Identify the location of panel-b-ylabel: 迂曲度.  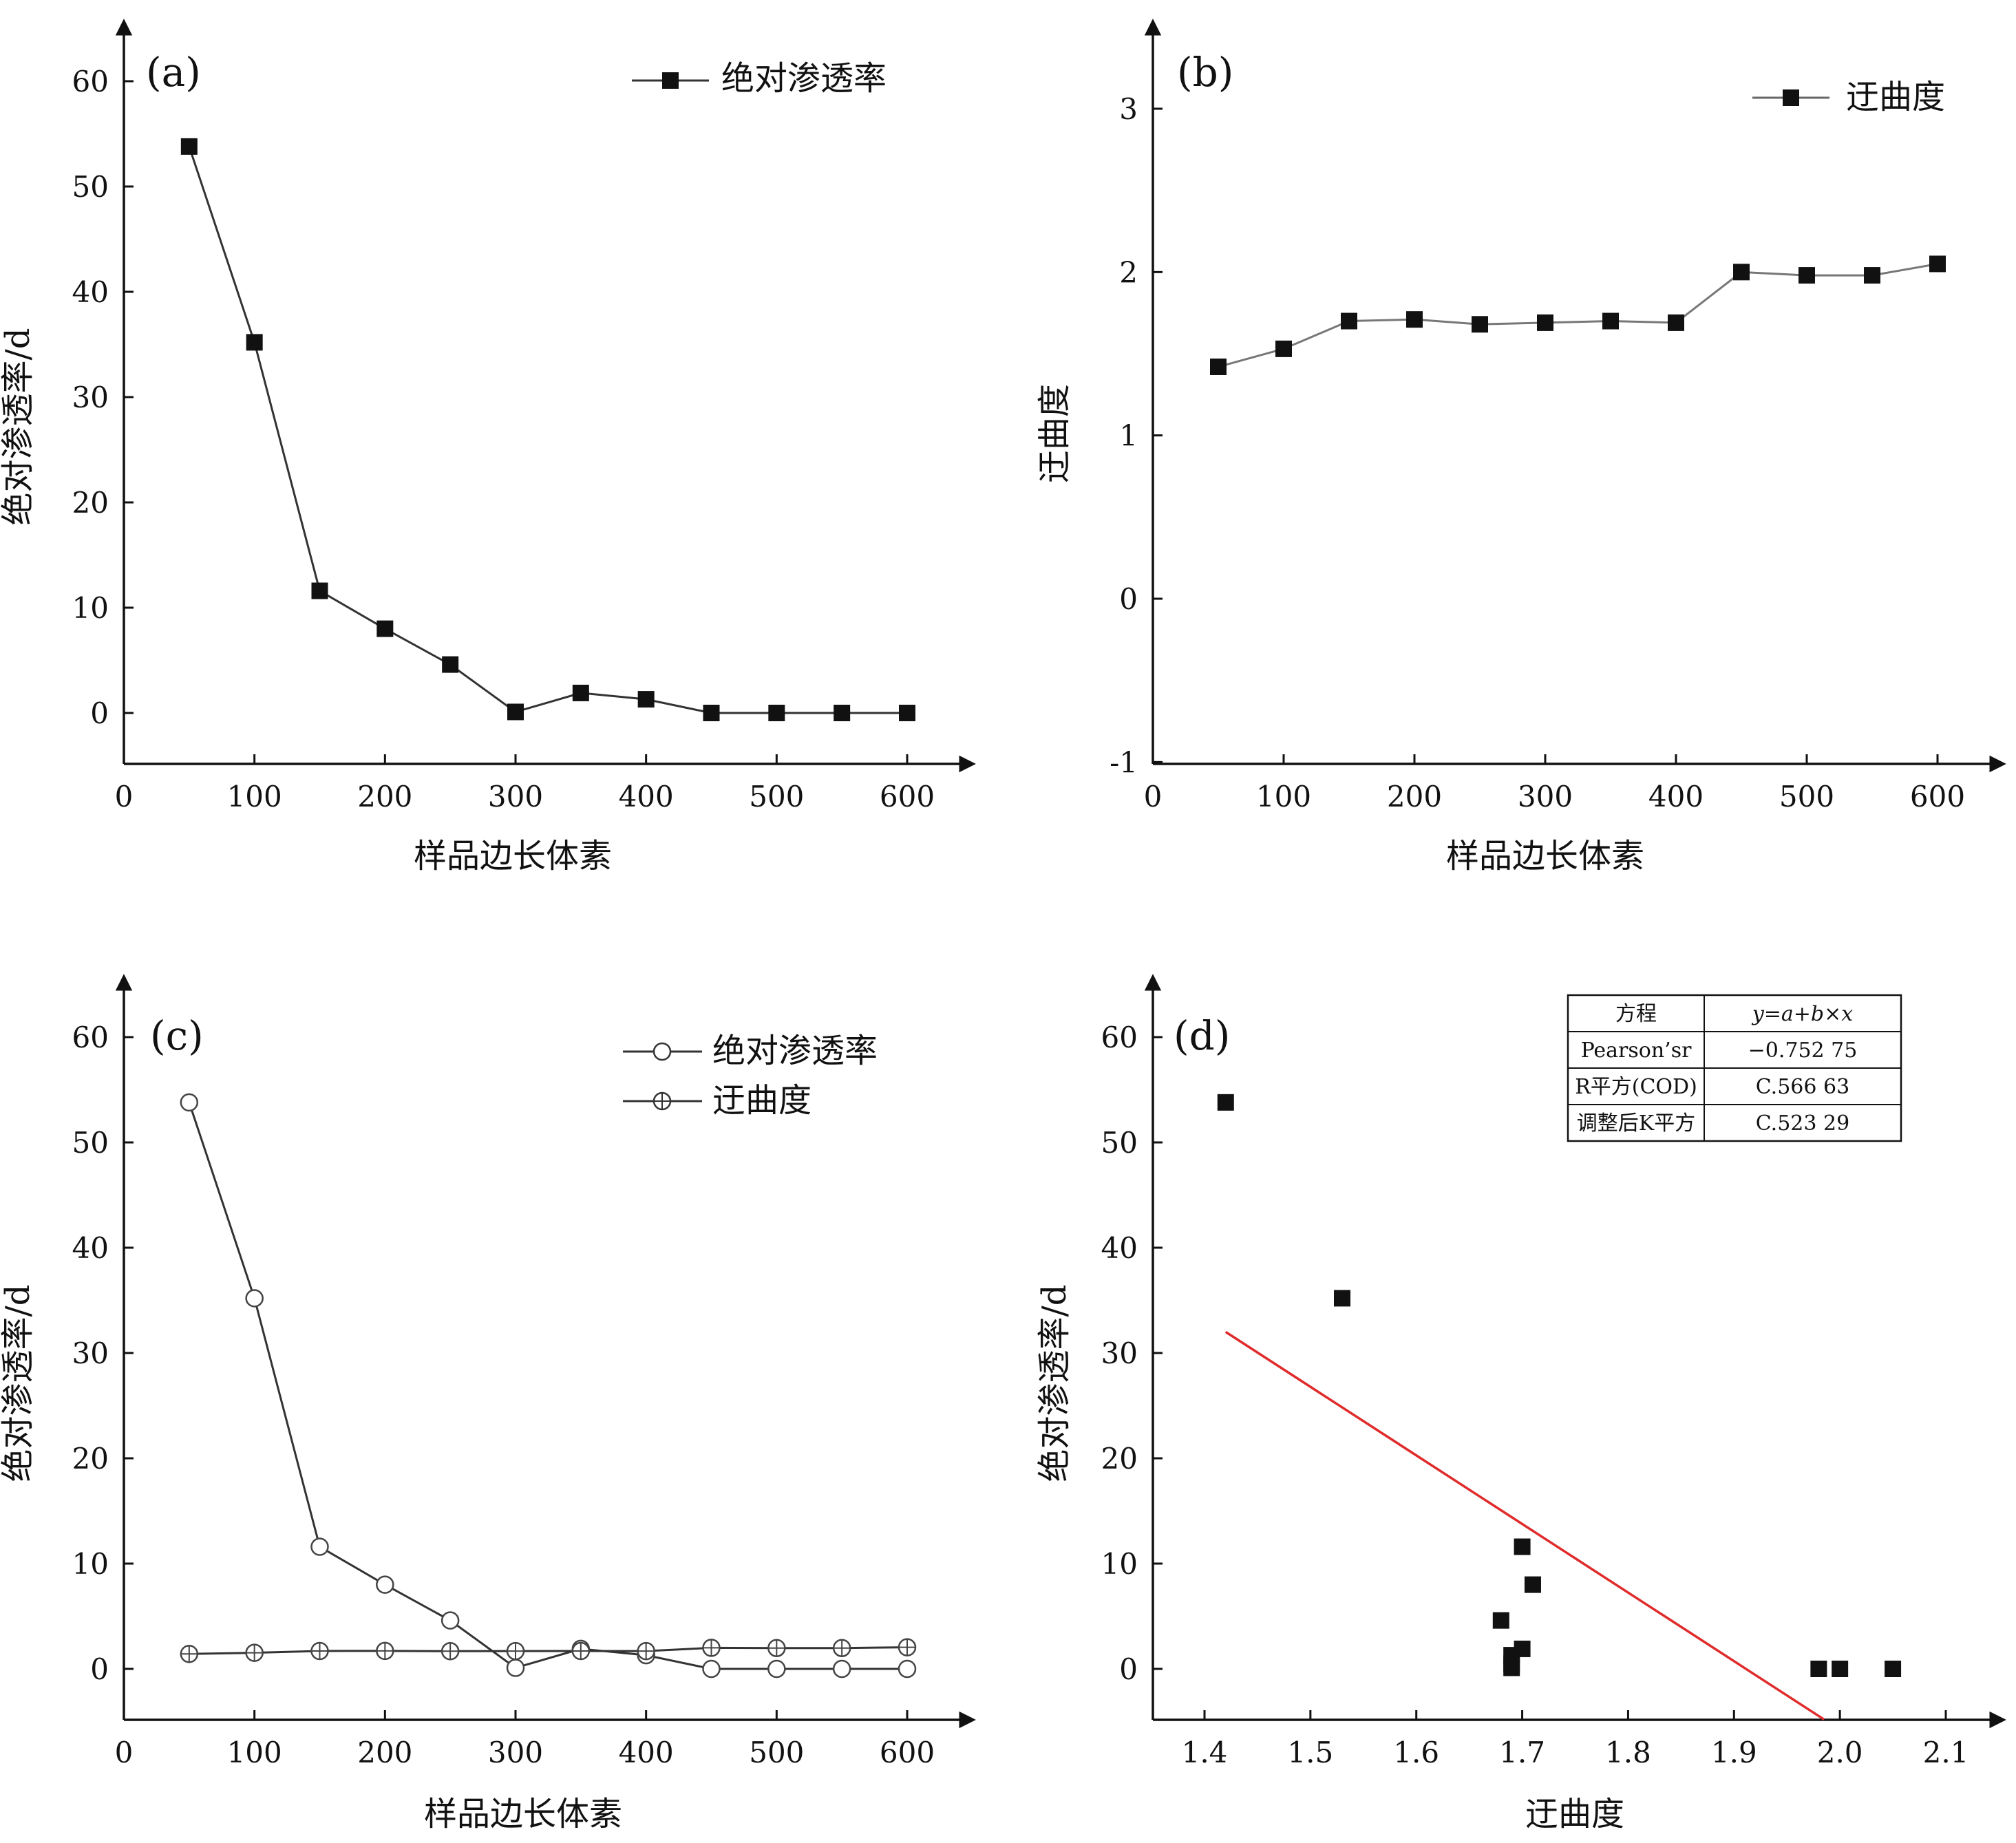
(1054, 434).